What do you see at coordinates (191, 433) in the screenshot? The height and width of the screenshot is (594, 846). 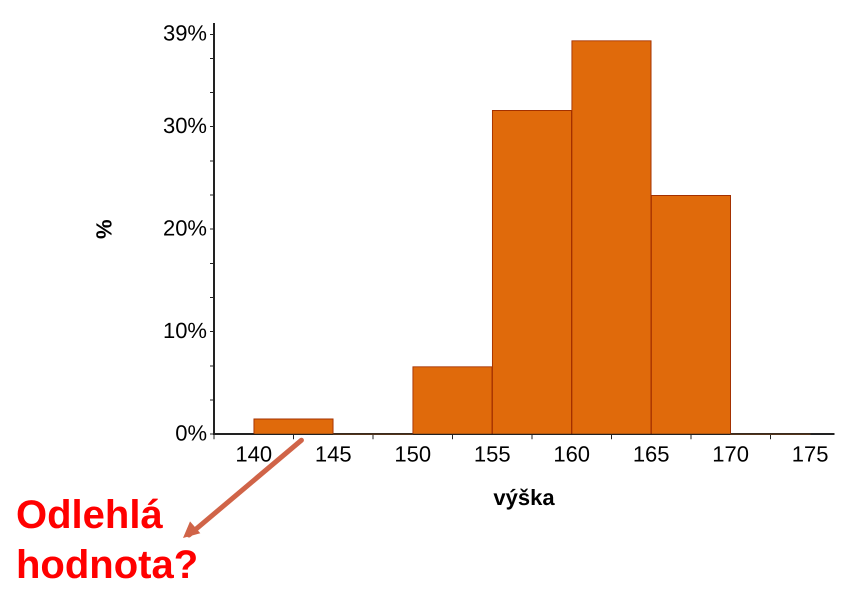 I see `y-tick-label: 0%` at bounding box center [191, 433].